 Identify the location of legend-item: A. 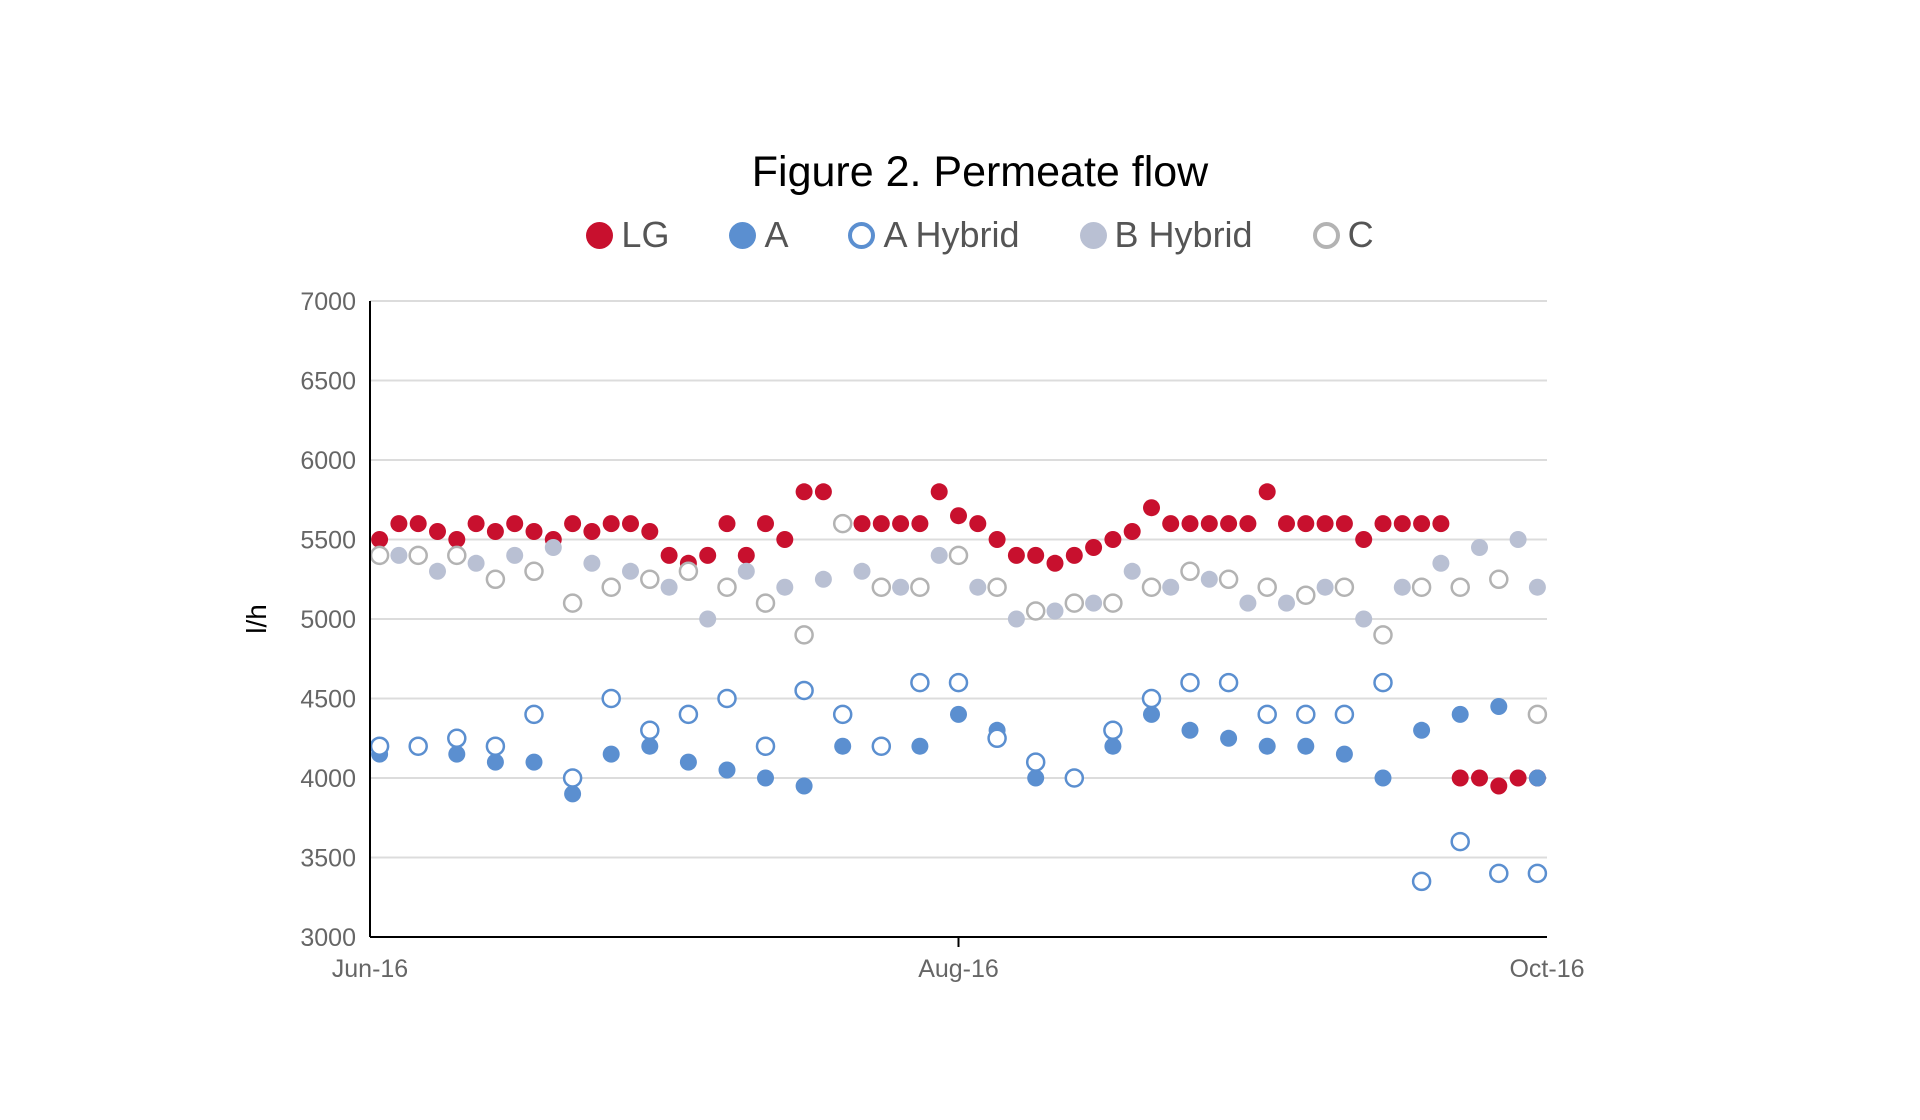
(758, 235).